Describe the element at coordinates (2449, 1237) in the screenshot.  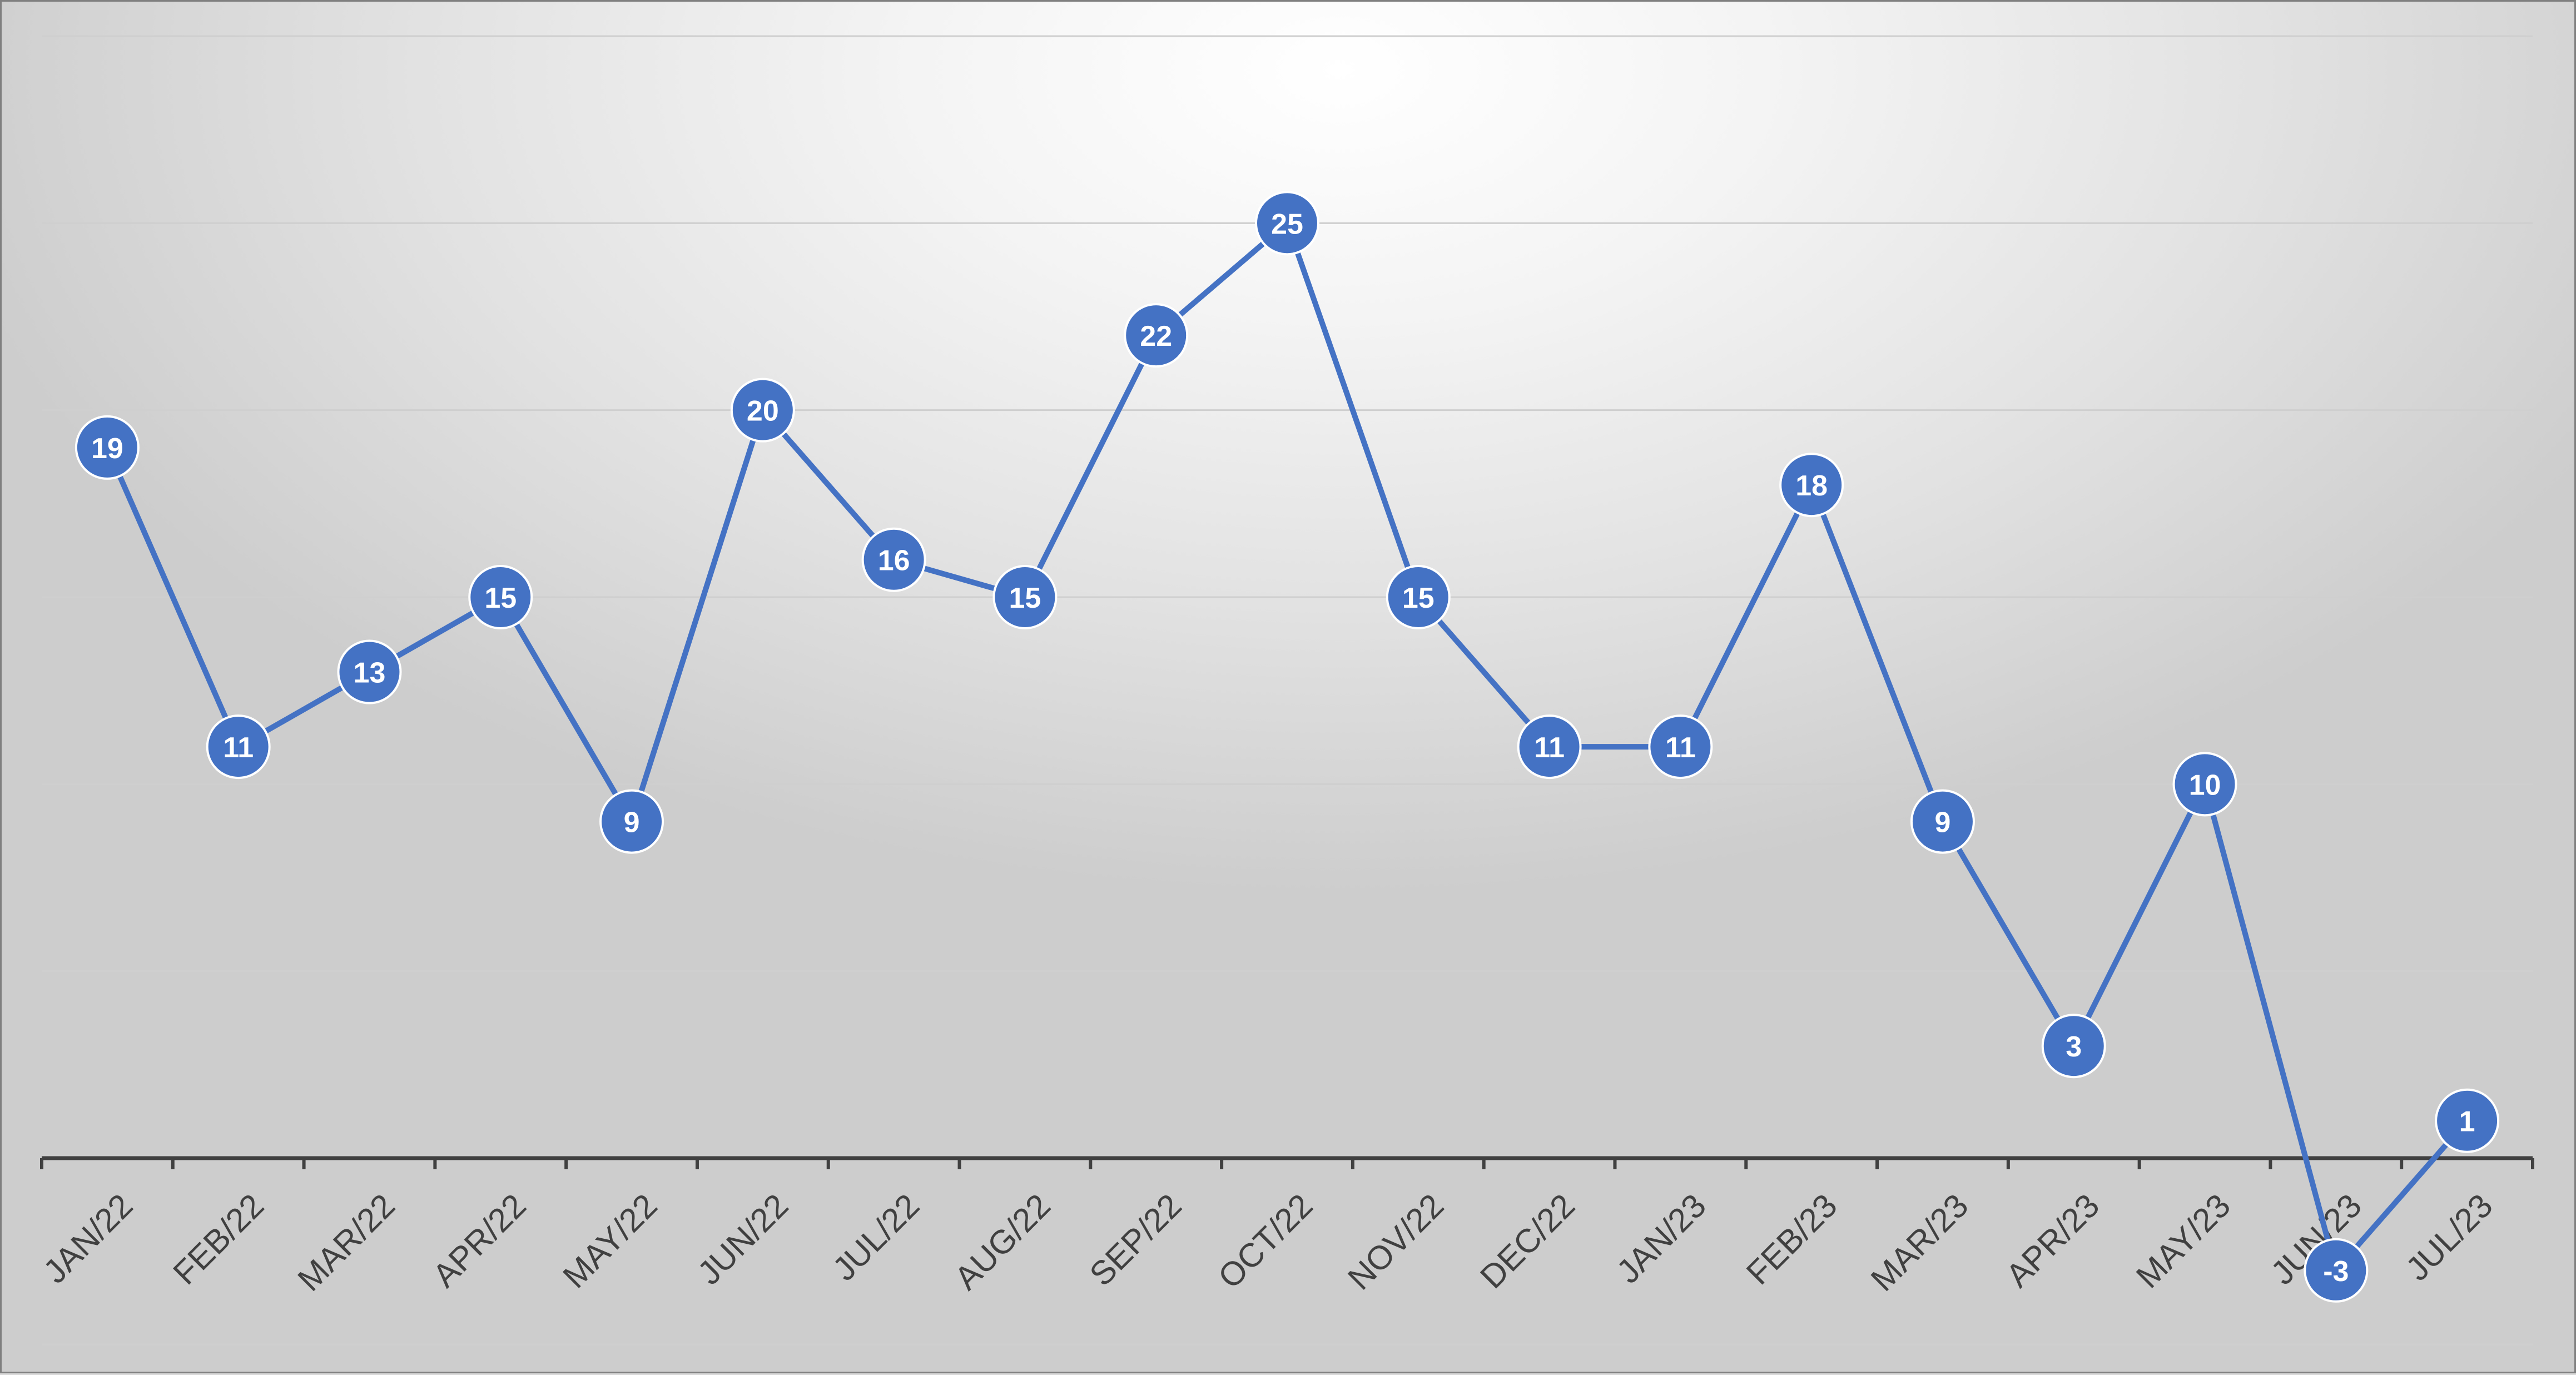
I see `x-tick-label: JUL/23` at that location.